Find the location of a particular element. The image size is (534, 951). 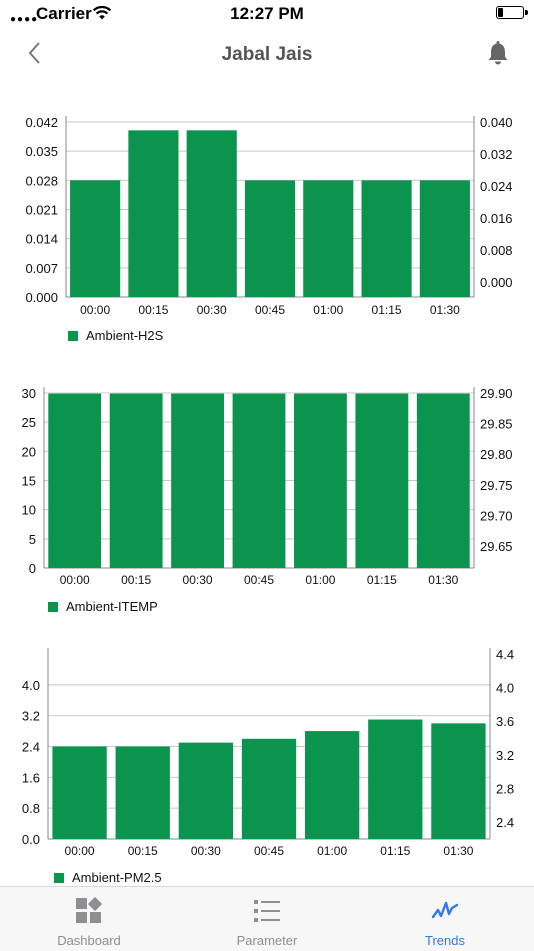

right-tick-label: 29.70 is located at coordinates (496, 515).